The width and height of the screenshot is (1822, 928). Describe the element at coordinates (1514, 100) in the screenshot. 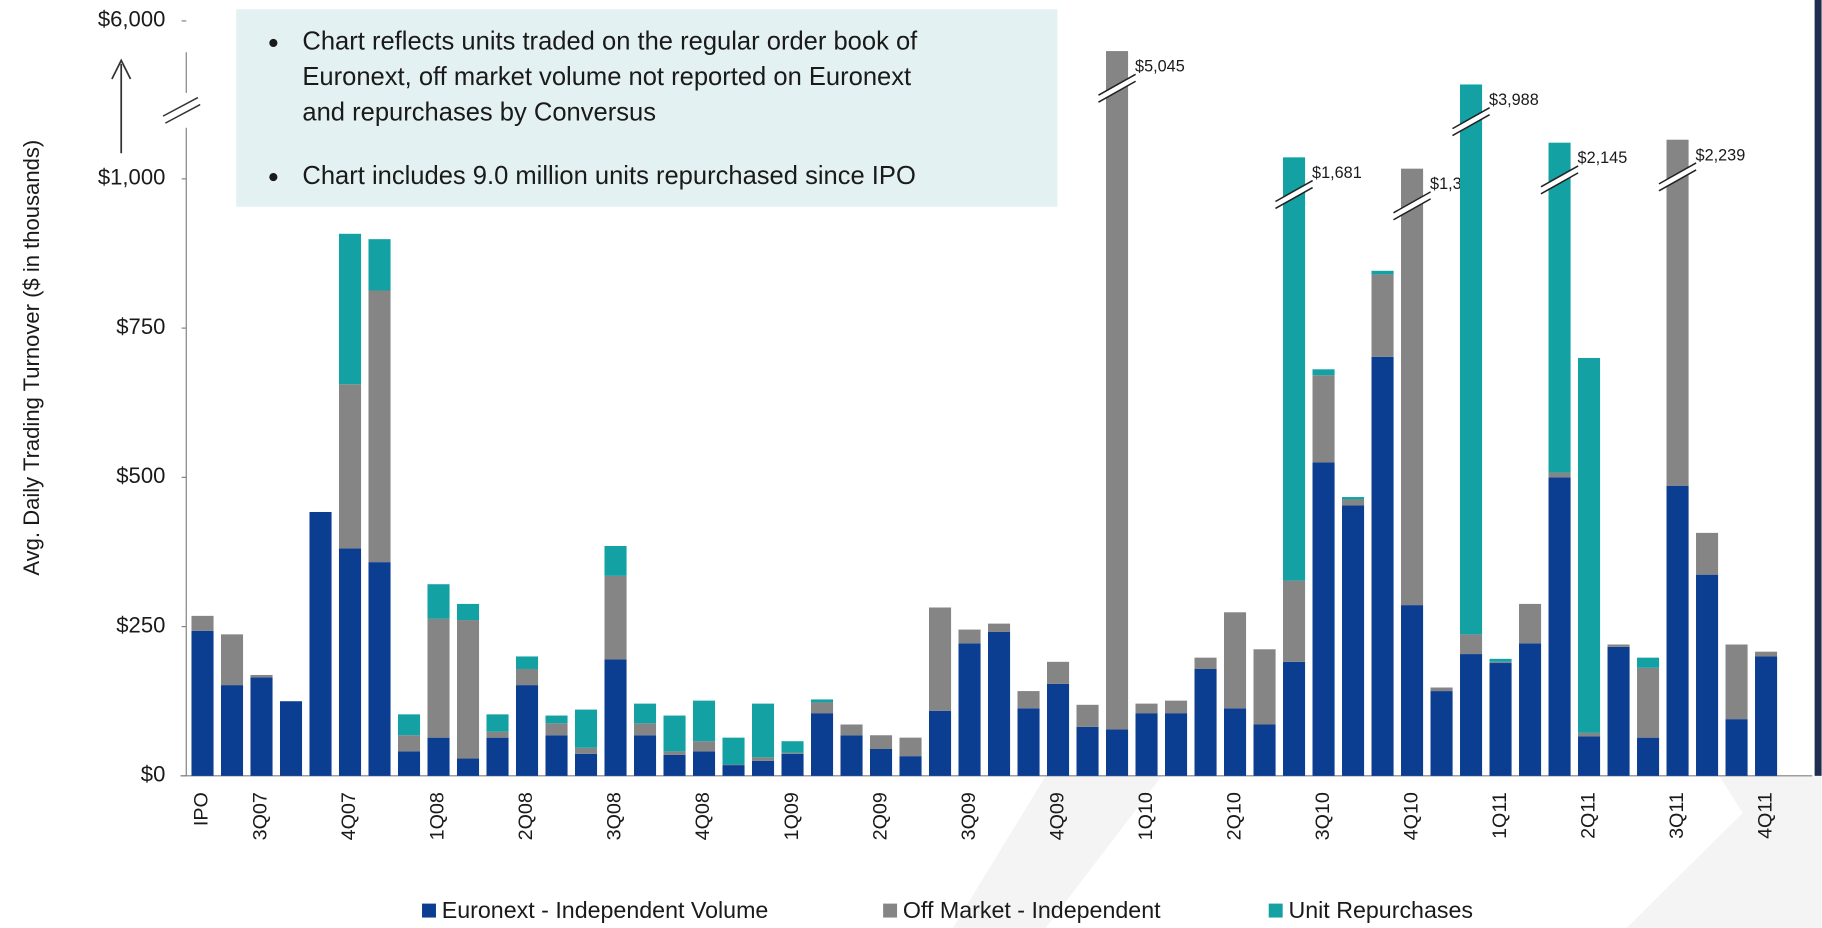

I see `total-label: $3,988` at that location.